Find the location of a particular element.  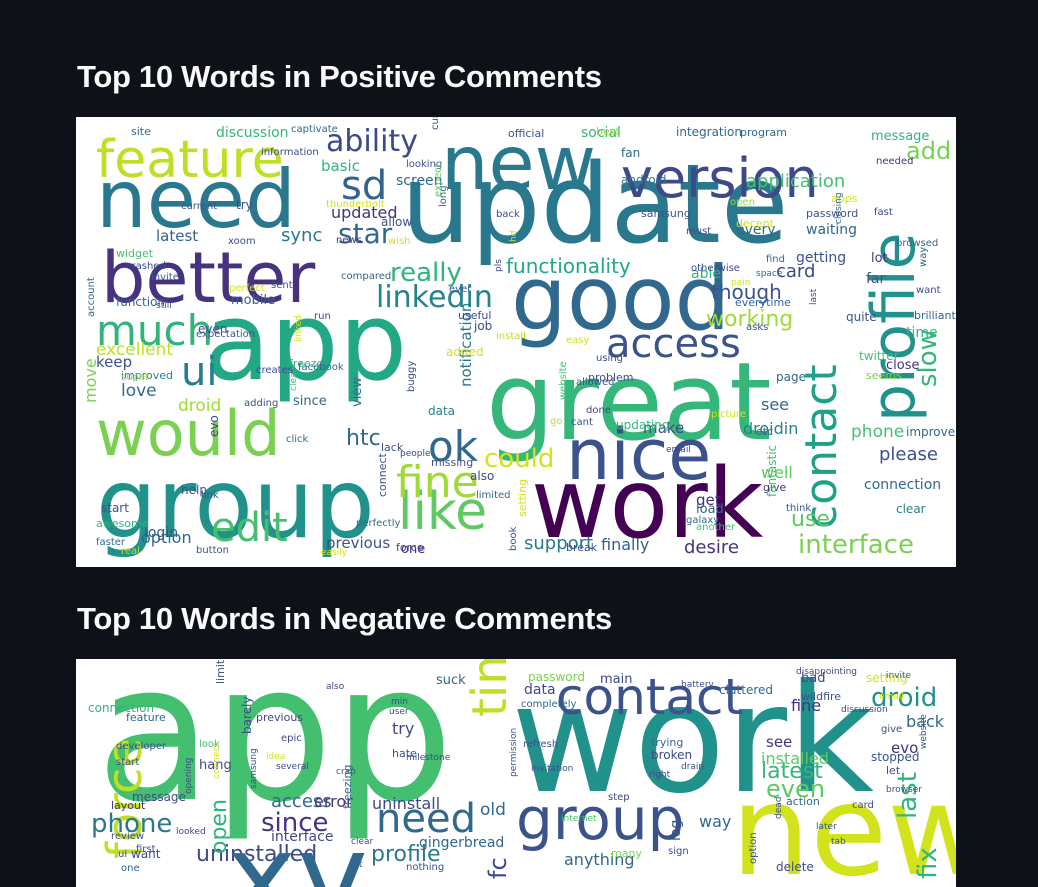

wordcloud-word-option: option is located at coordinates (166, 537).